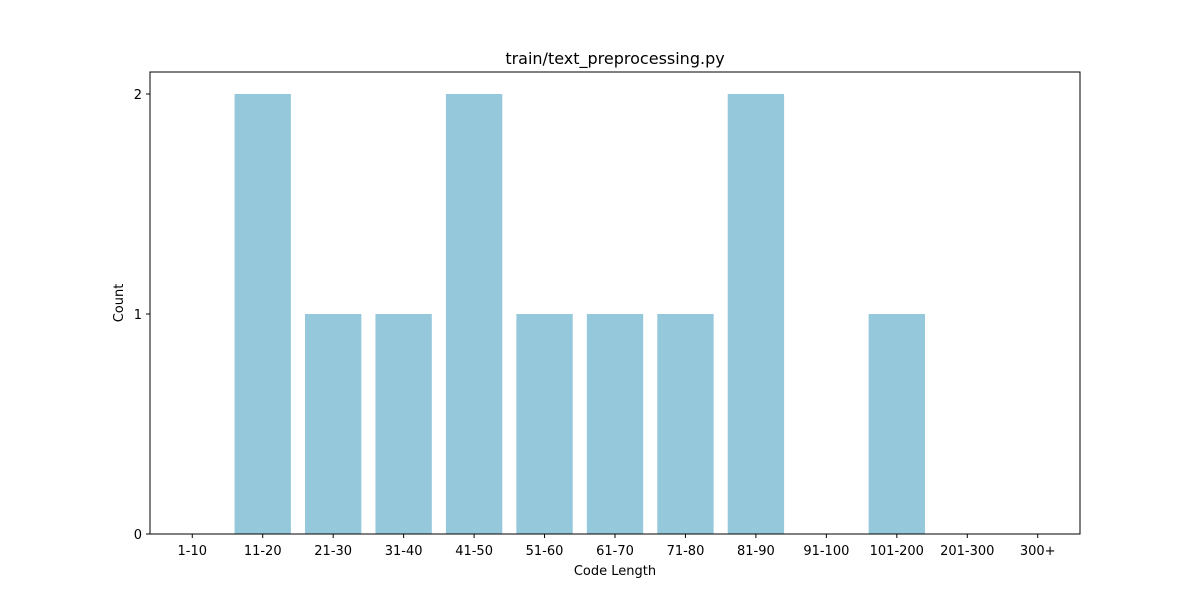  What do you see at coordinates (193, 551) in the screenshot?
I see `x-tick-label: 1-10` at bounding box center [193, 551].